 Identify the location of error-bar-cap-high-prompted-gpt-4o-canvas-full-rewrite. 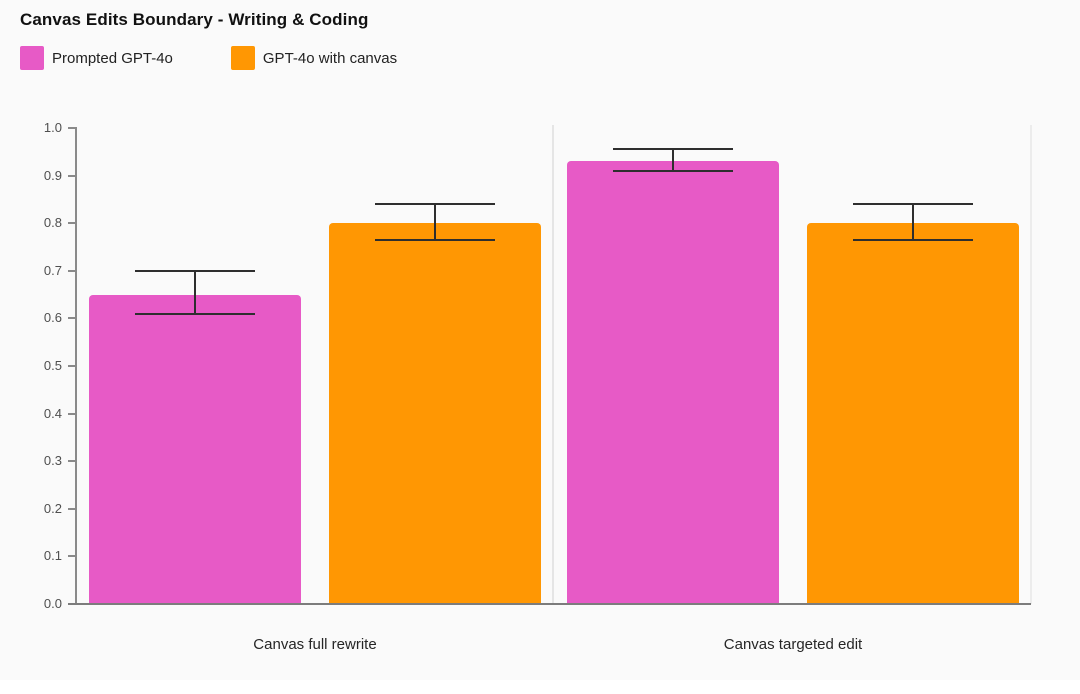
(195, 270).